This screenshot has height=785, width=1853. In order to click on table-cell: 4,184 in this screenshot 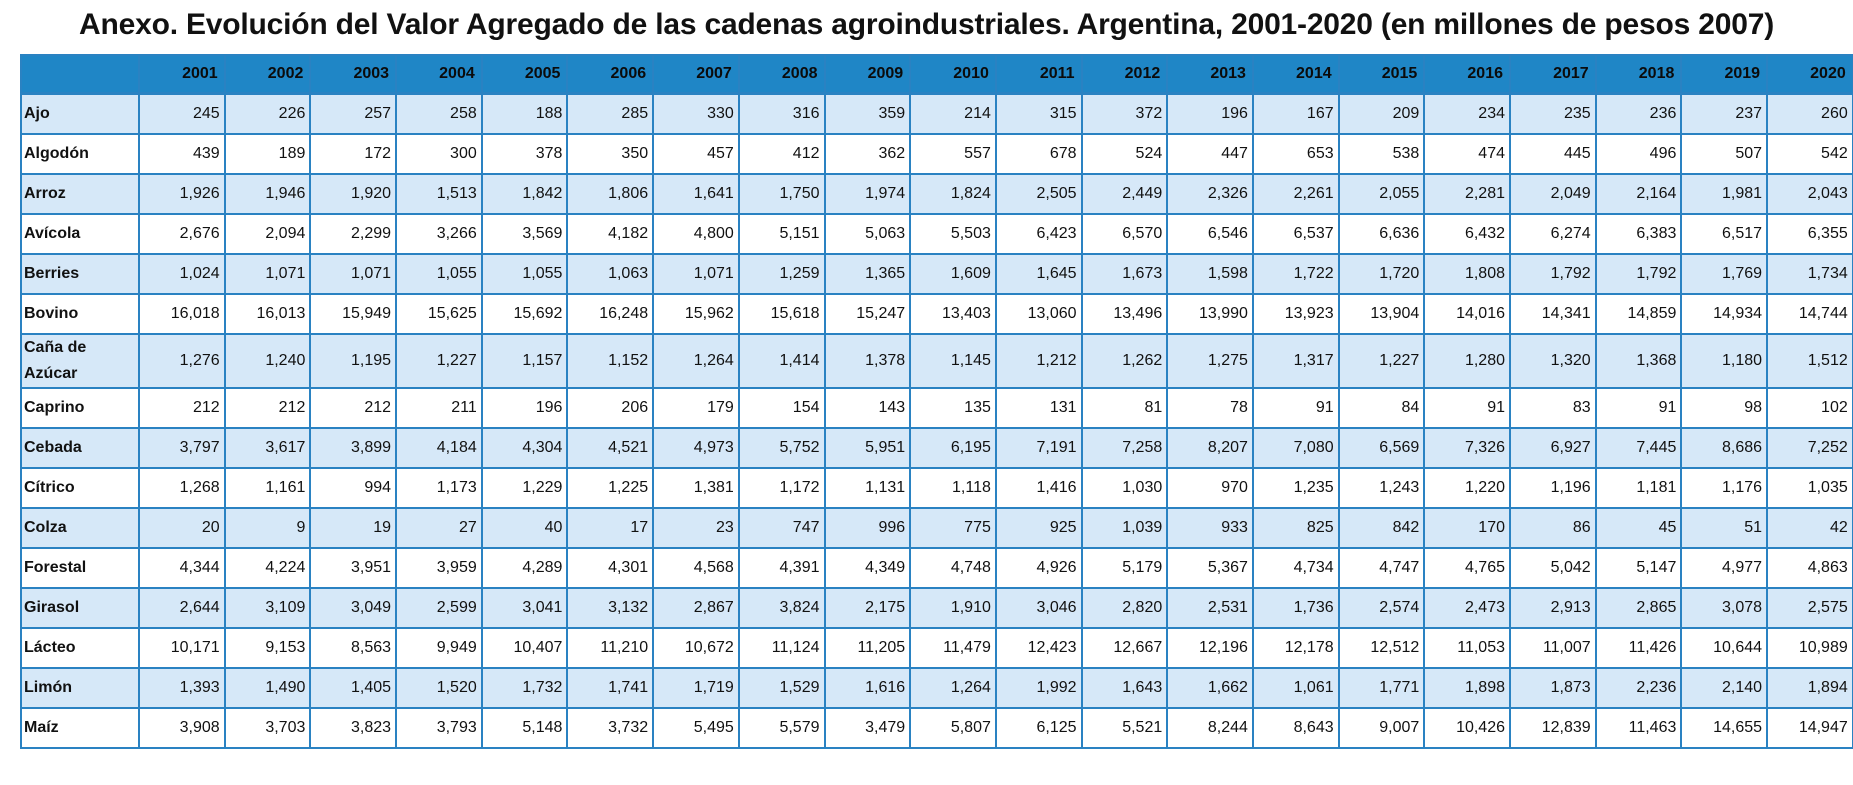, I will do `click(439, 448)`.